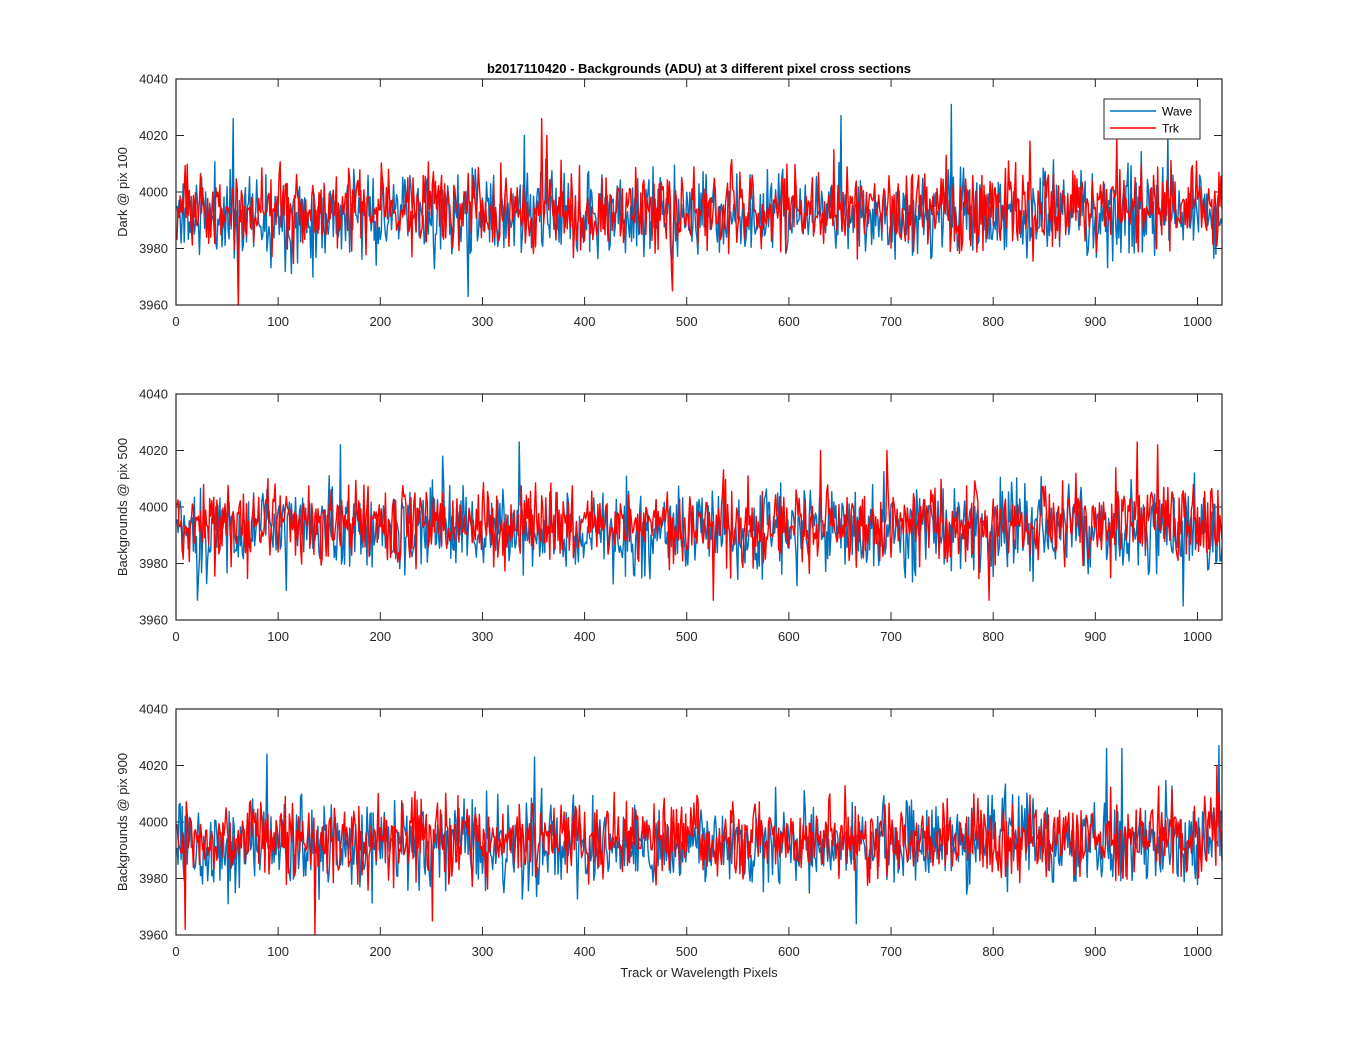 This screenshot has height=1050, width=1350. What do you see at coordinates (1177, 112) in the screenshot?
I see `legend-label-wave: Wave` at bounding box center [1177, 112].